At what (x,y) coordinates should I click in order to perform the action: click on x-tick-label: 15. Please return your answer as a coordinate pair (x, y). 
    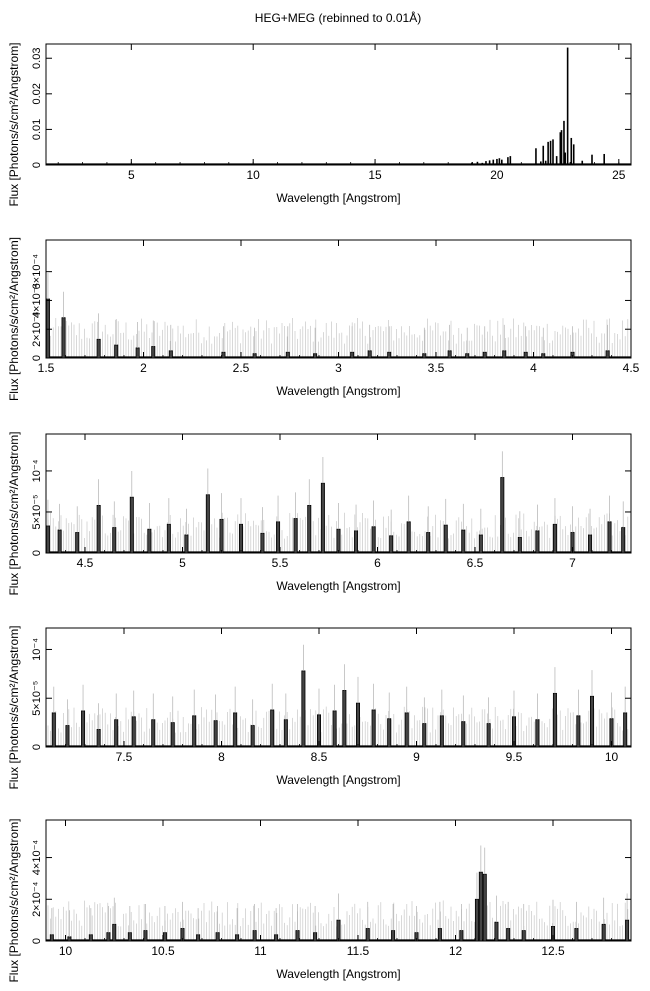
    Looking at the image, I should click on (375, 175).